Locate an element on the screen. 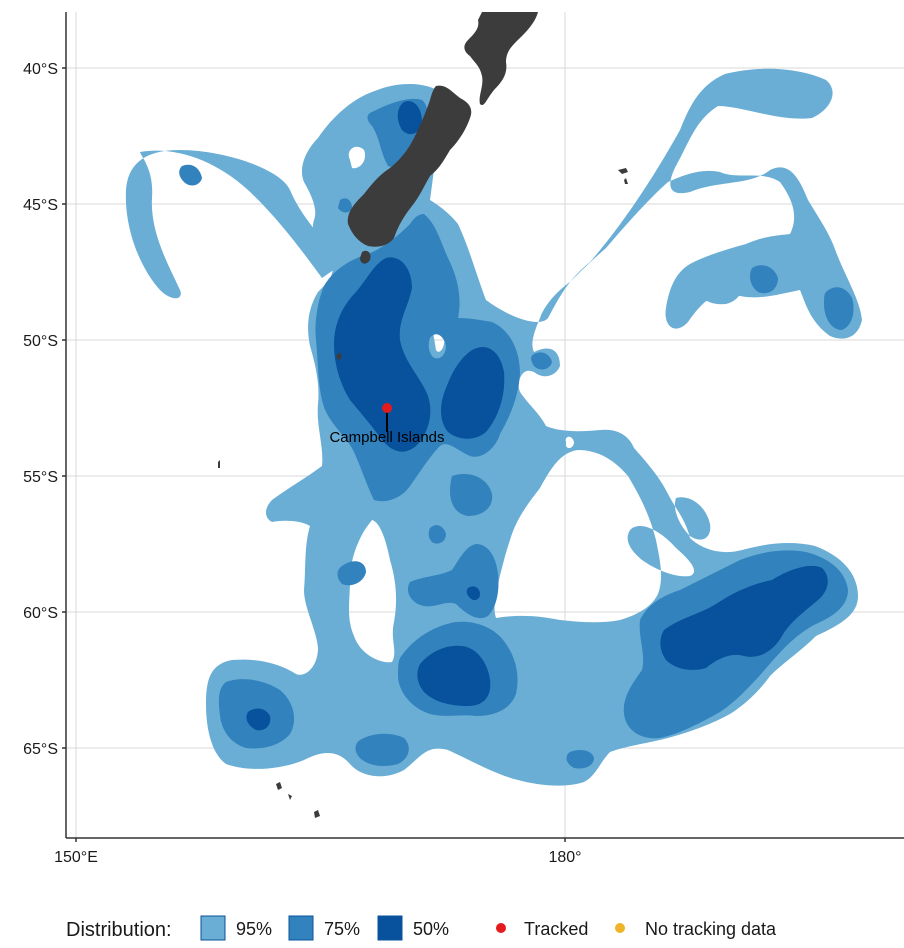  contour-50-east is located at coordinates (744, 617).